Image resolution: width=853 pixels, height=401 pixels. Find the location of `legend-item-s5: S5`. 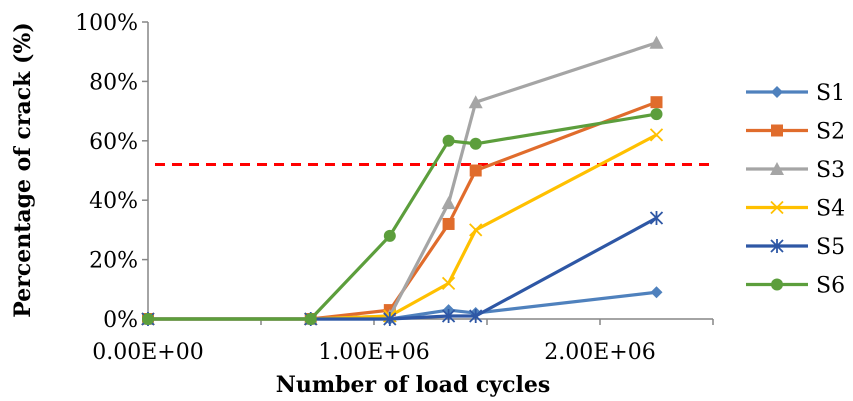

legend-item-s5: S5 is located at coordinates (795, 247).